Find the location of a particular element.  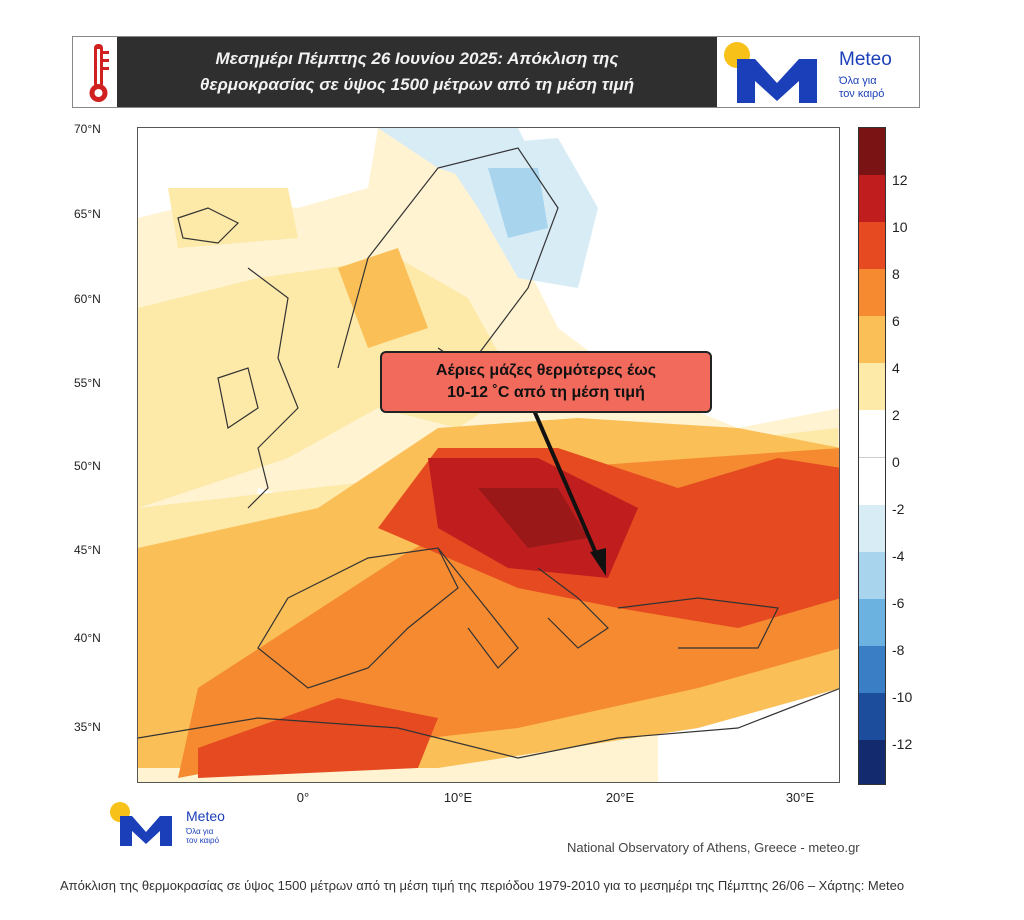

lat-label-70: 70°N is located at coordinates (87, 129).